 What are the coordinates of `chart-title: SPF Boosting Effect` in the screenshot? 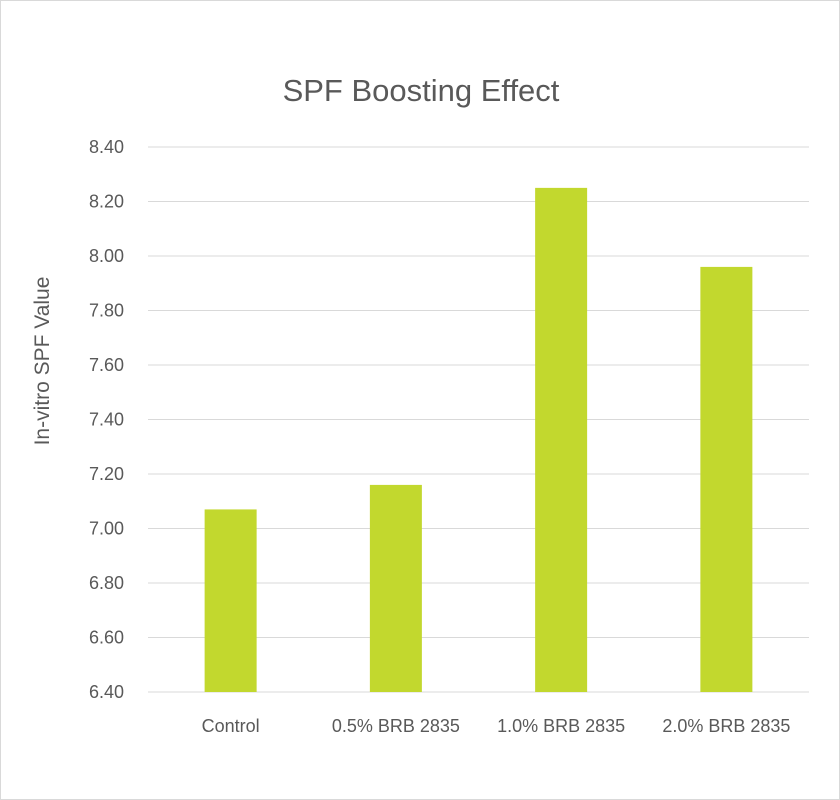 It's located at (421, 90).